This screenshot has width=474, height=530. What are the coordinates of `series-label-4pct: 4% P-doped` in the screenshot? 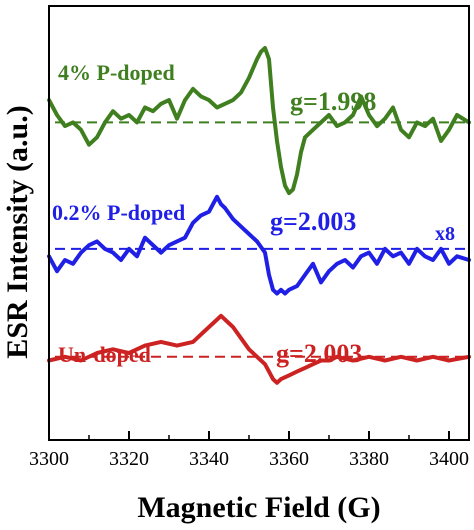 It's located at (116, 72).